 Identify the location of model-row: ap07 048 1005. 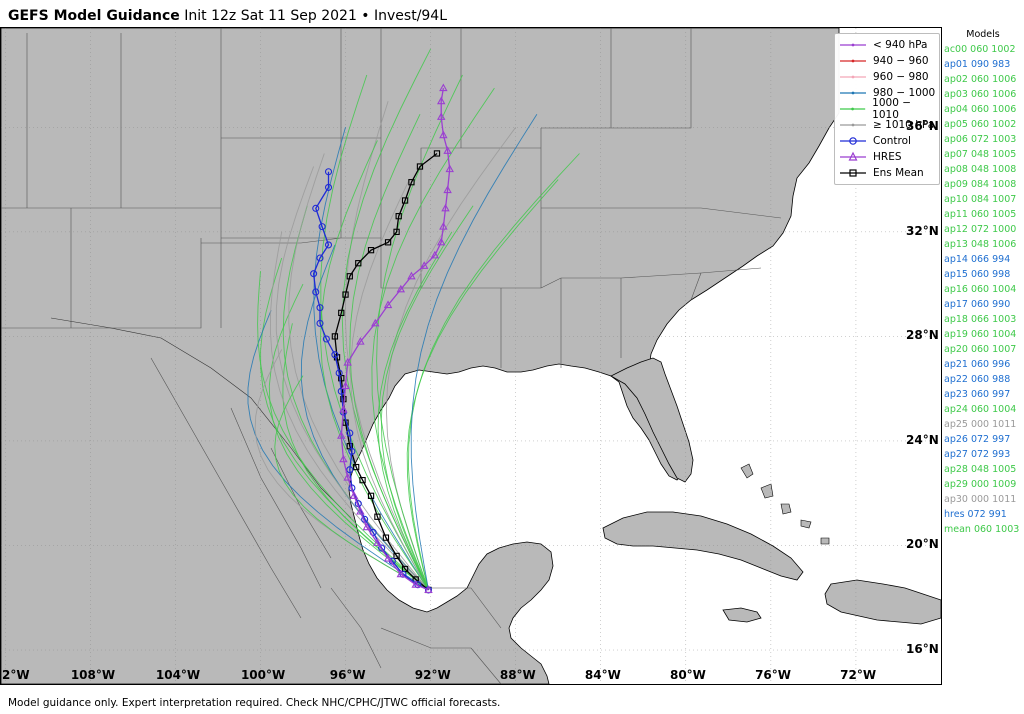
(980, 154).